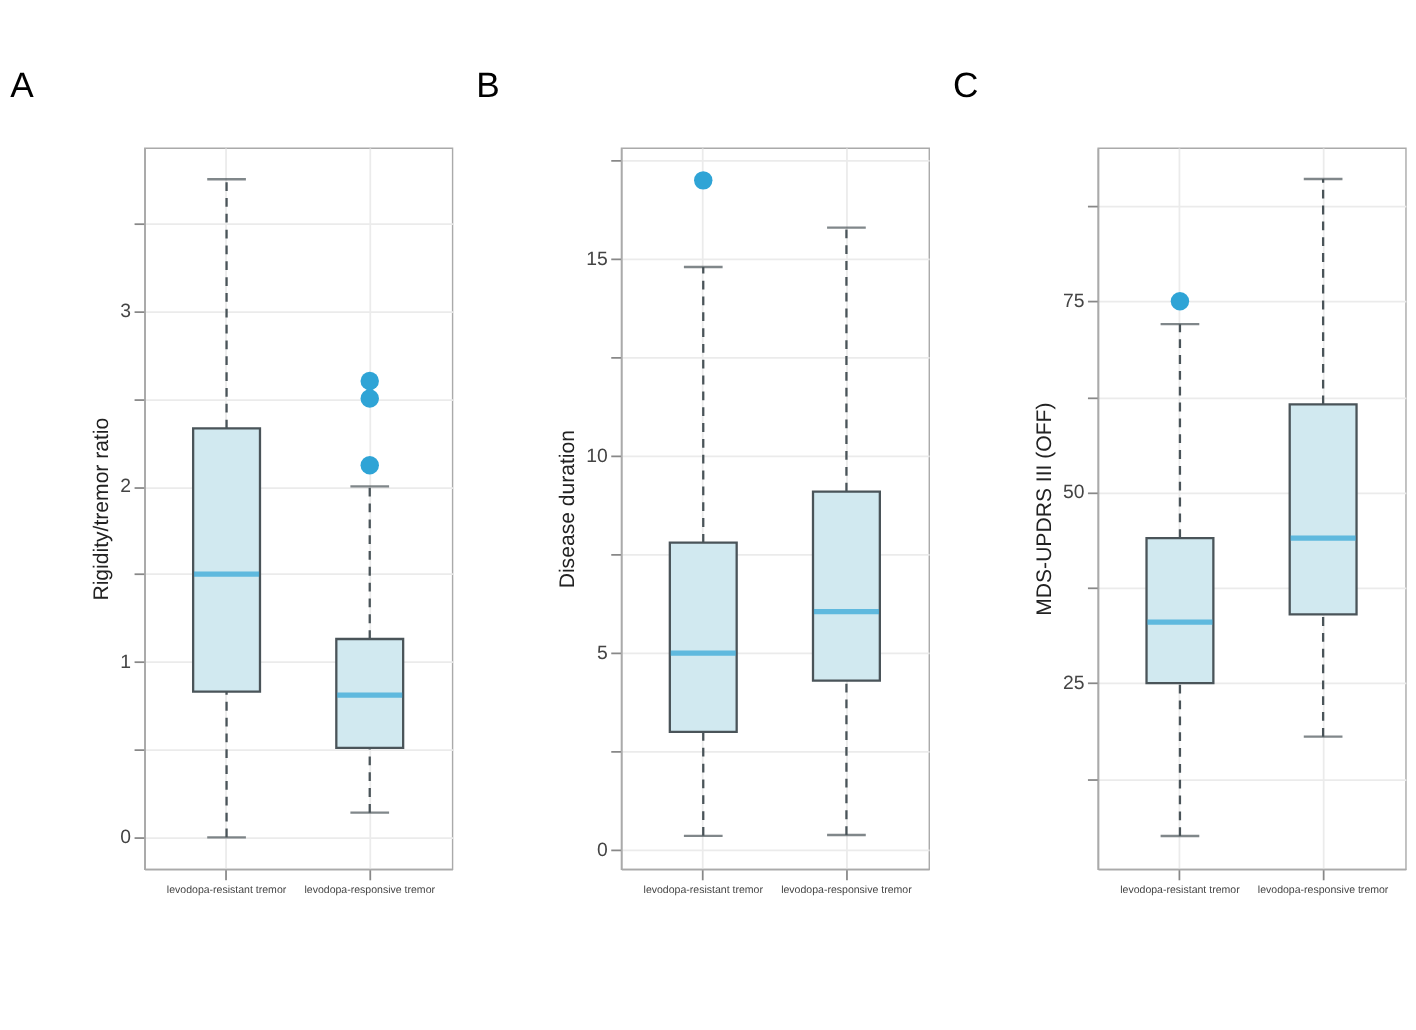 Image resolution: width=1416 pixels, height=1030 pixels. What do you see at coordinates (488, 84) in the screenshot?
I see `chart-title: B` at bounding box center [488, 84].